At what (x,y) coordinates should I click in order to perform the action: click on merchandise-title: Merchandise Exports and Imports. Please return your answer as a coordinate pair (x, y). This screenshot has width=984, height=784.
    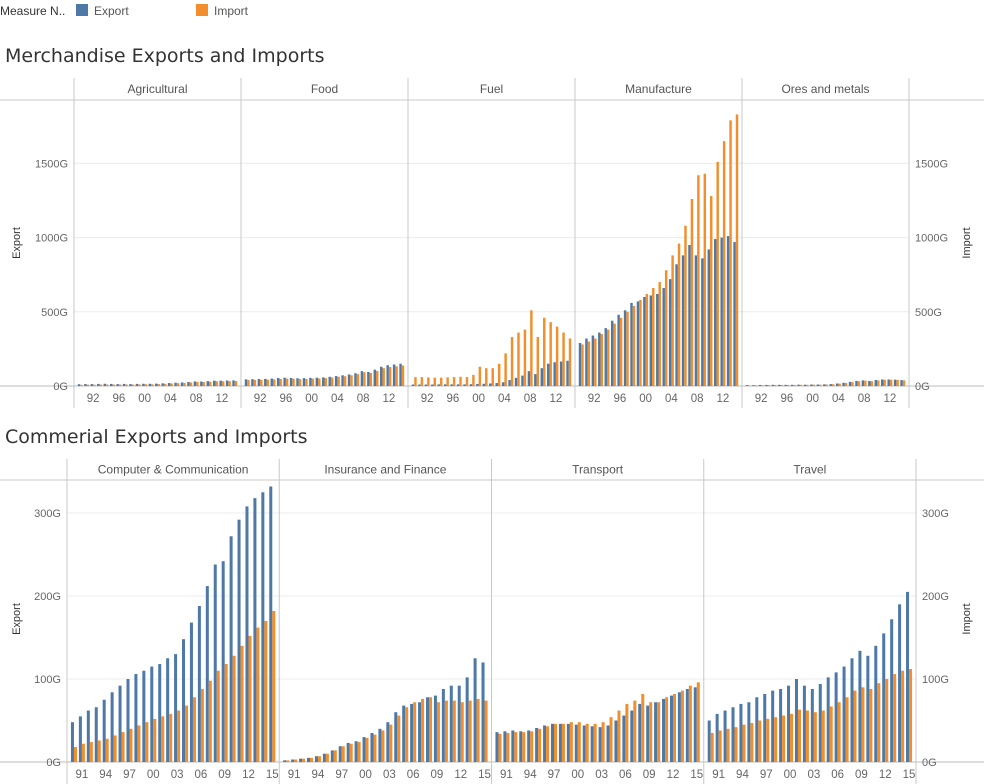
    Looking at the image, I should click on (165, 56).